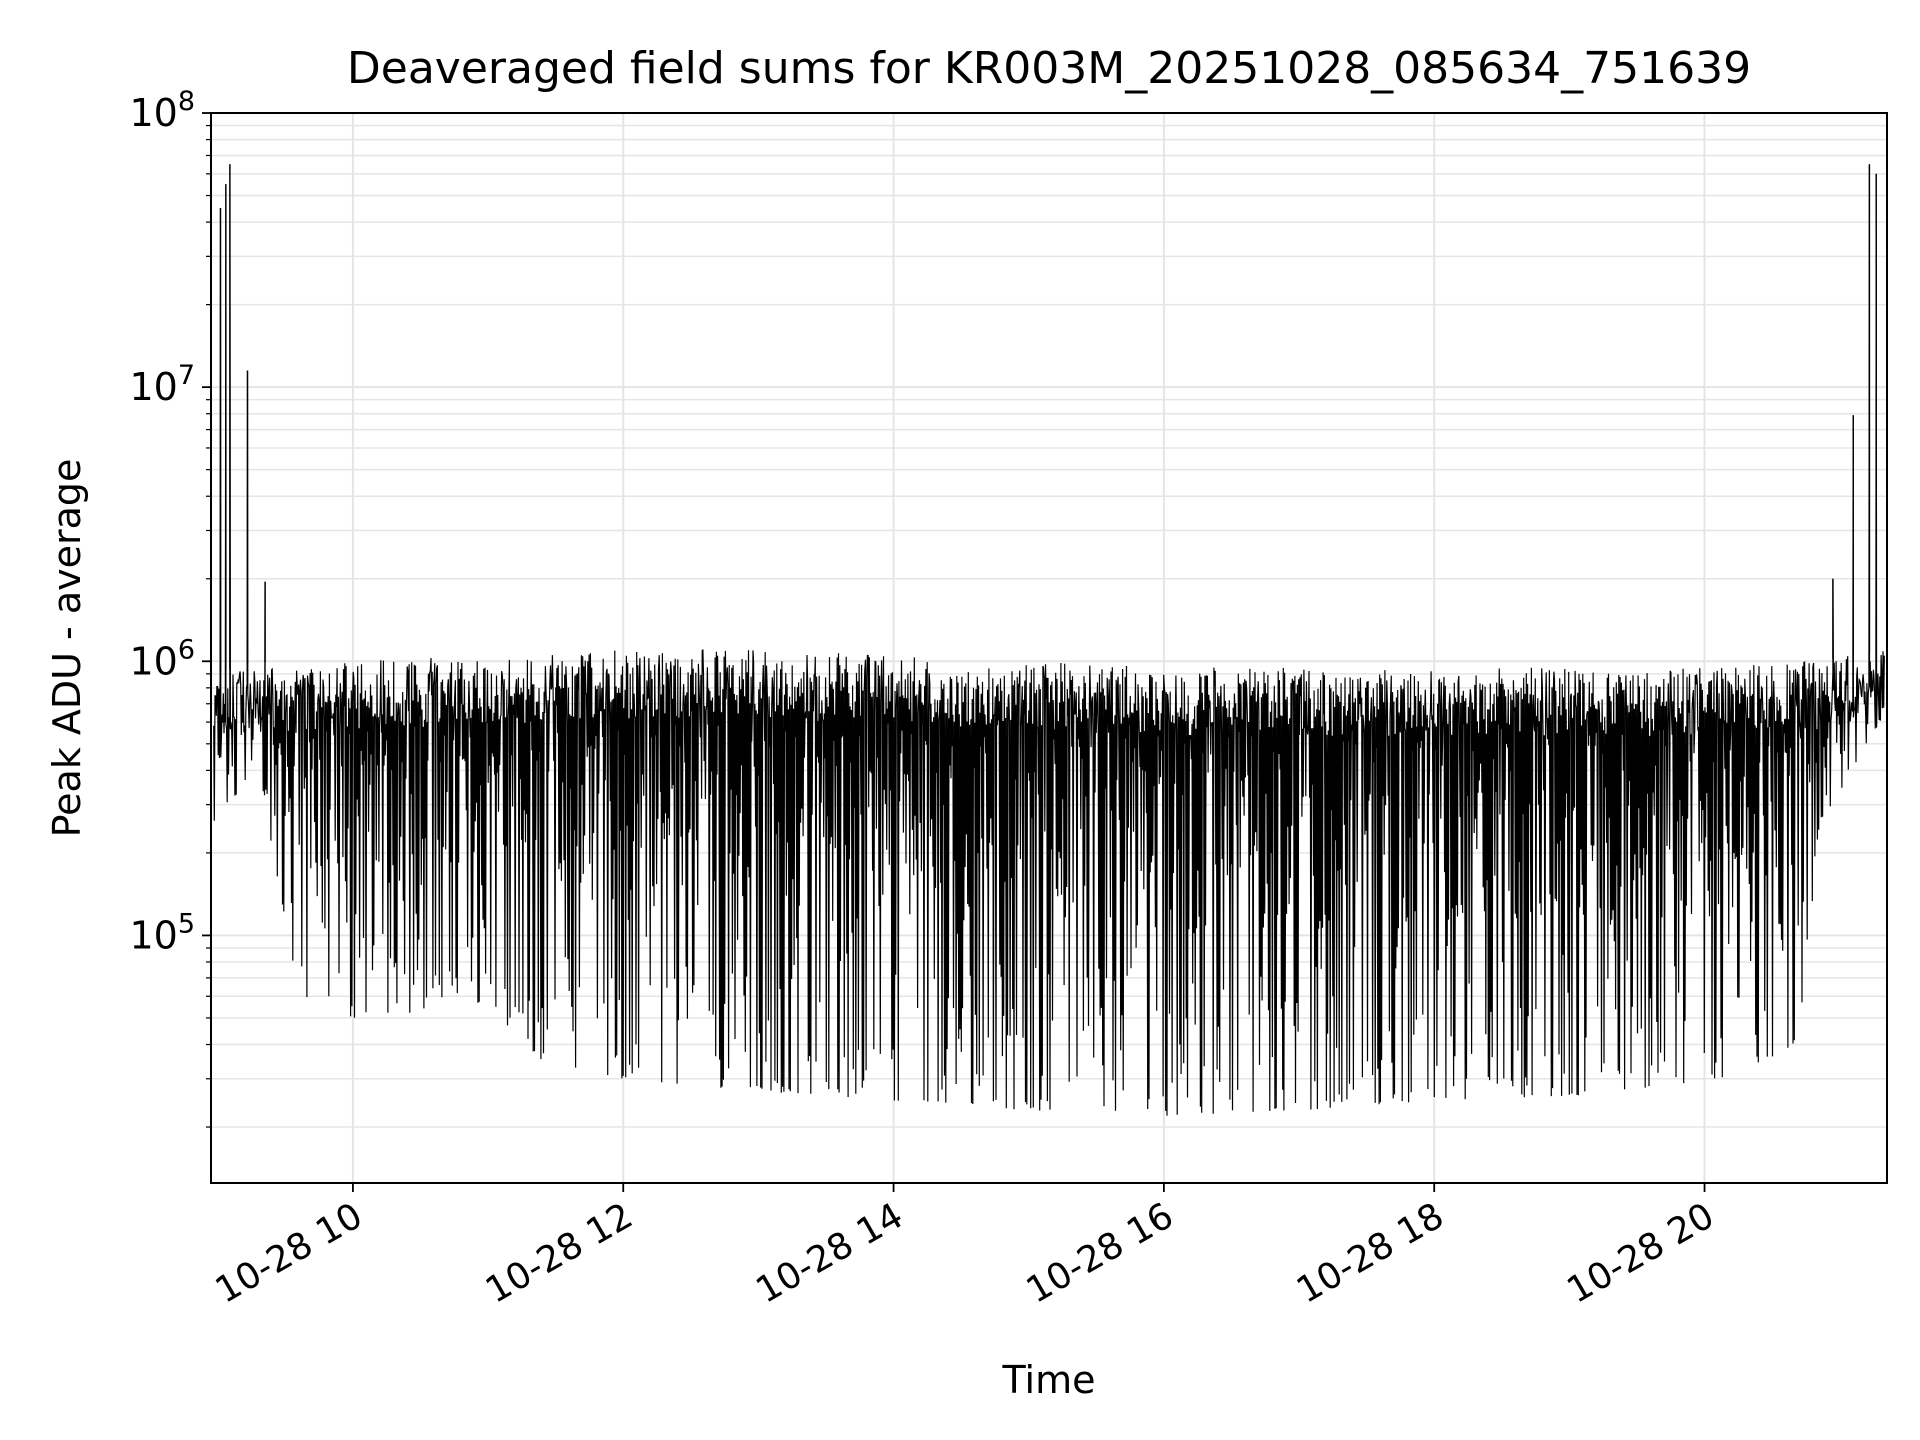 The image size is (1920, 1440). Describe the element at coordinates (162, 384) in the screenshot. I see `y-tick-label: 107` at that location.